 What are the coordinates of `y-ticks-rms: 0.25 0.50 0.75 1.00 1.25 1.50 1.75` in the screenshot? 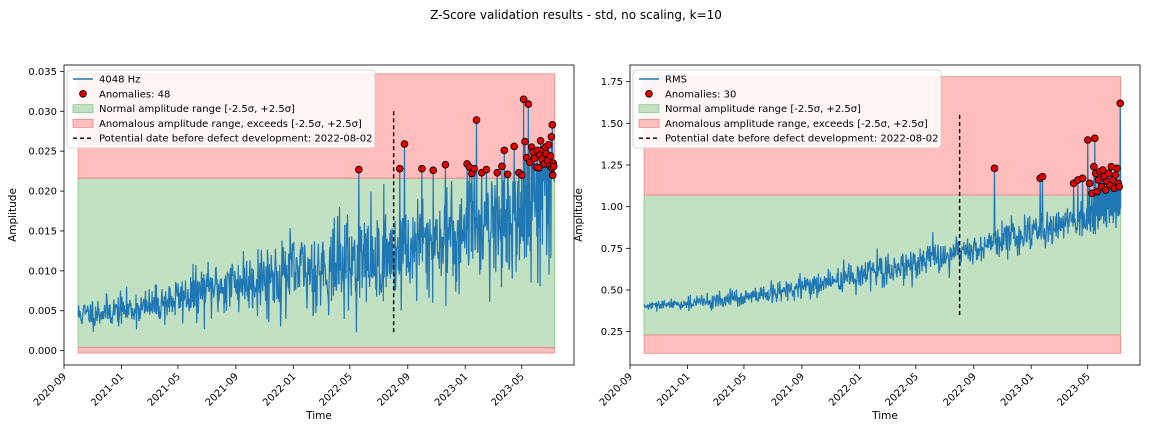 It's located at (615, 207).